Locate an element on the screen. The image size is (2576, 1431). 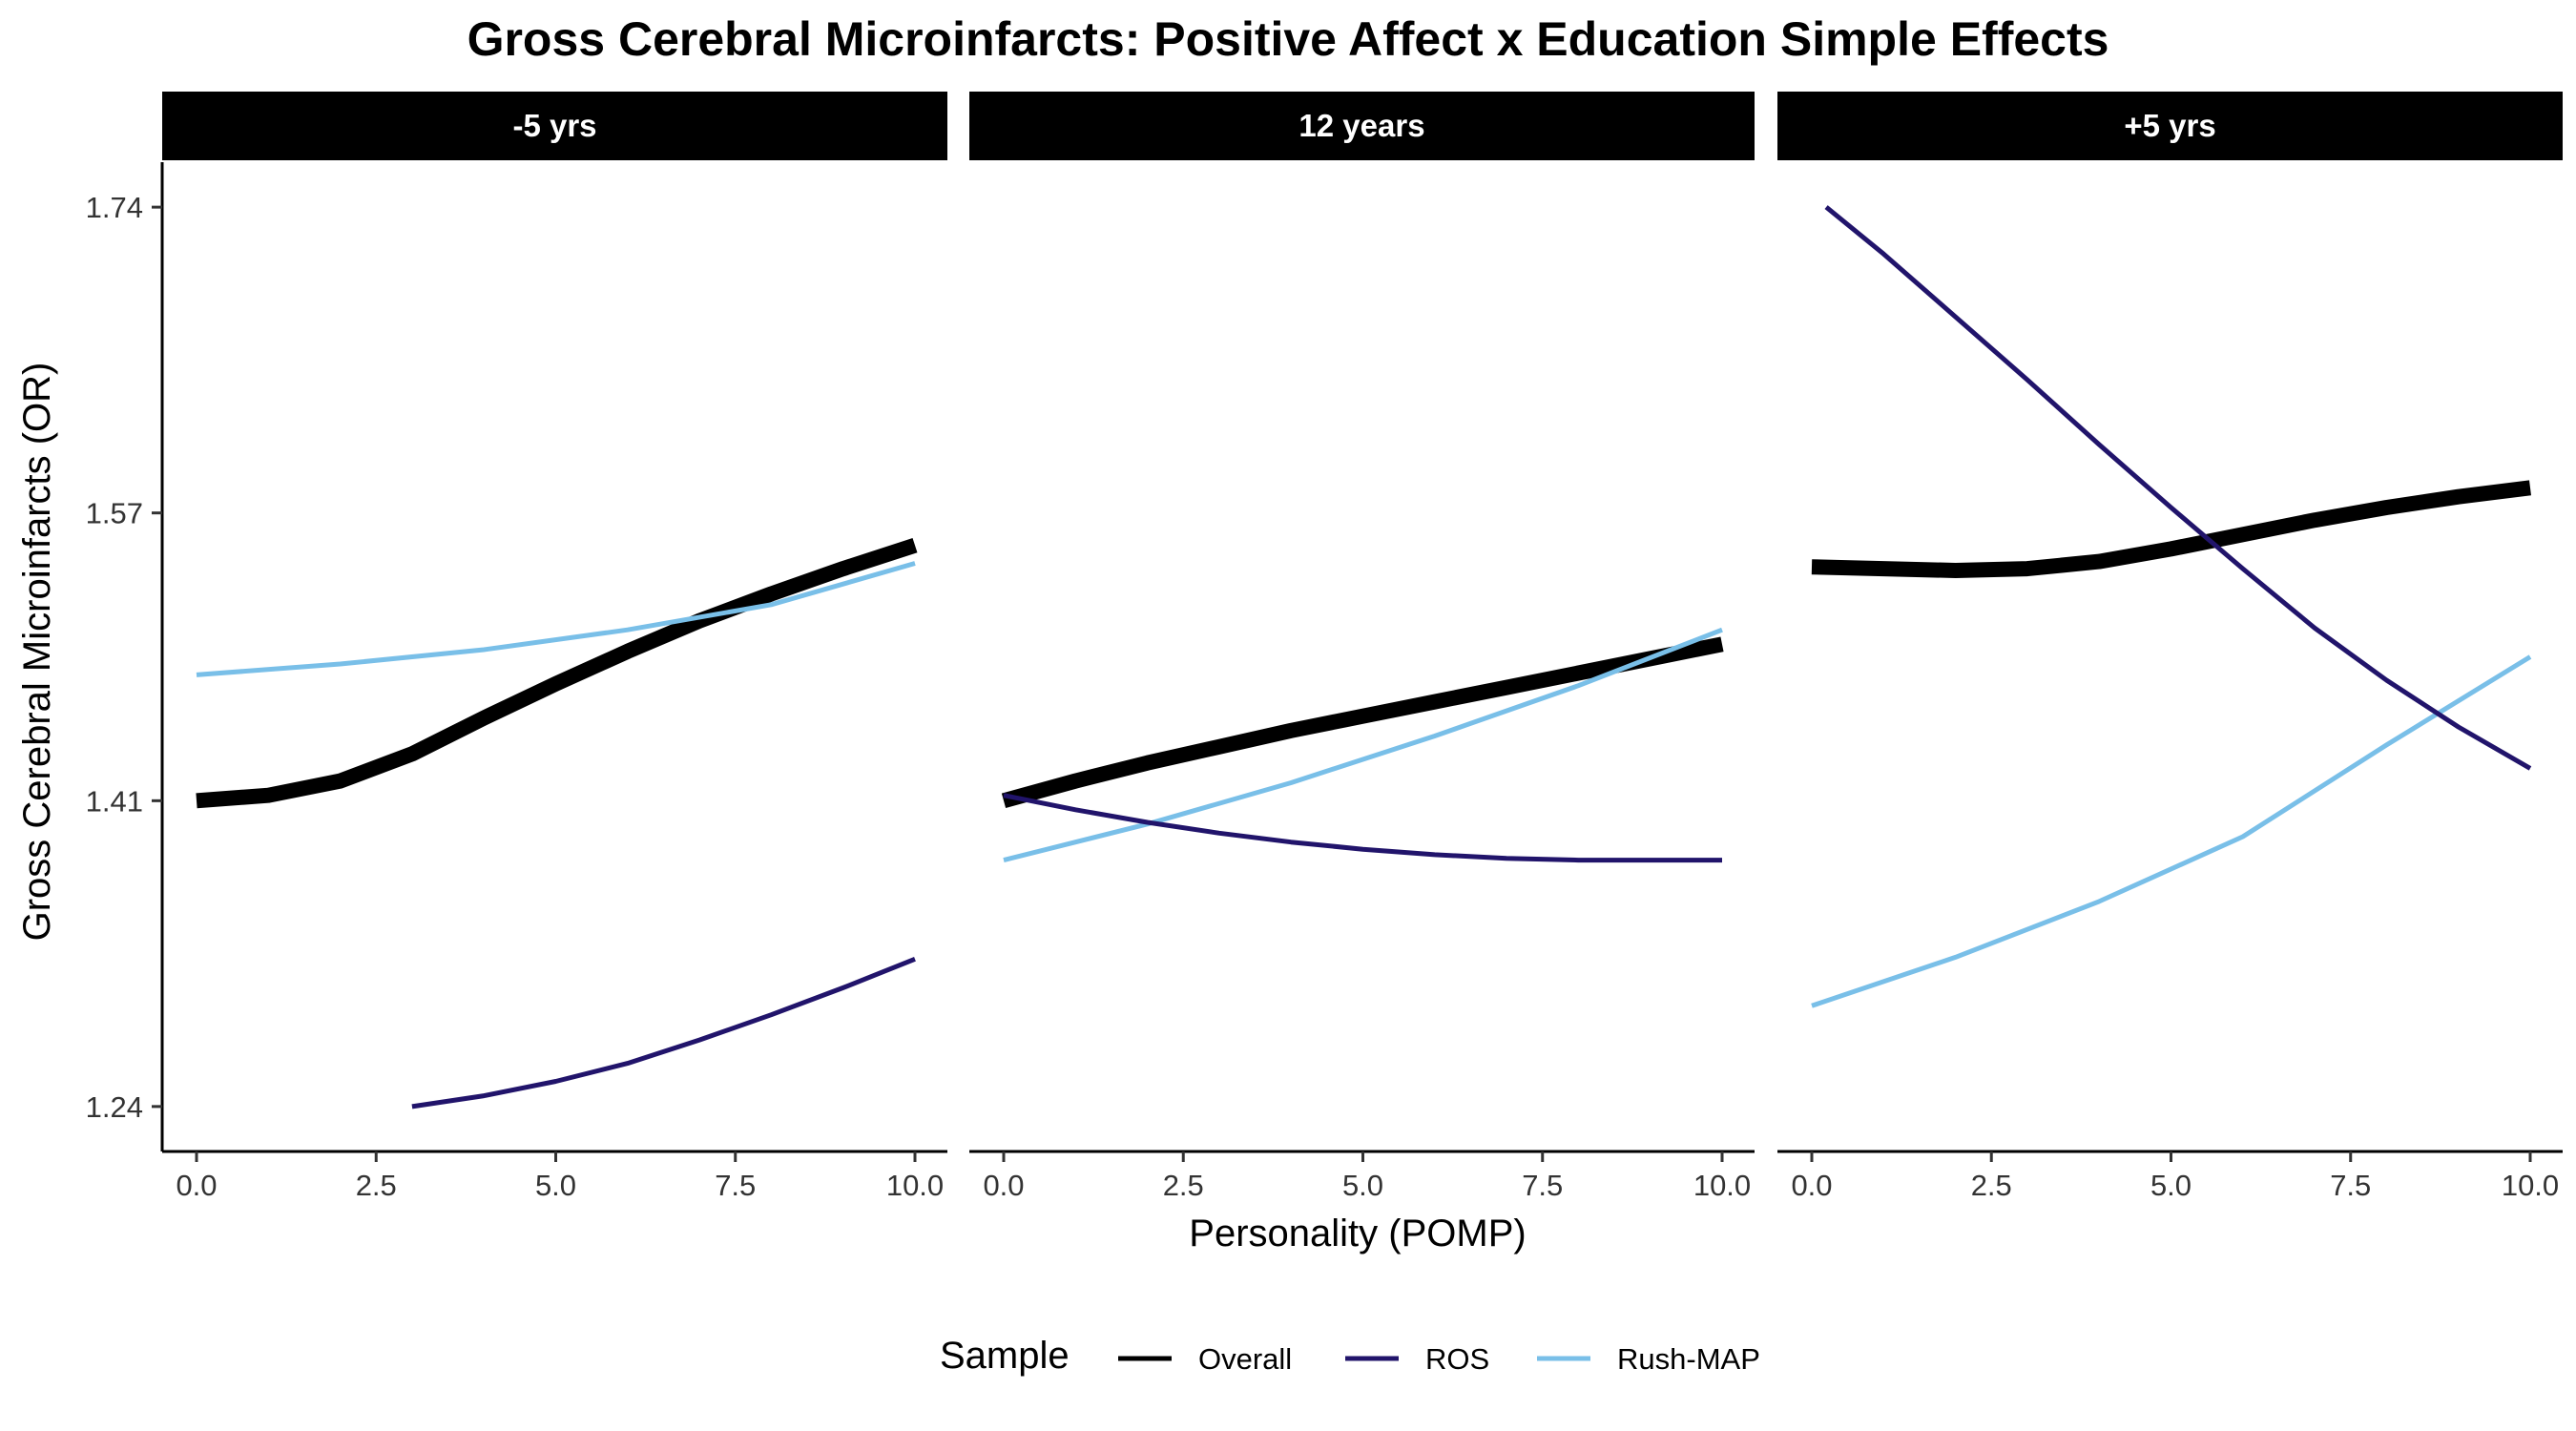
facet-label: -5 yrs is located at coordinates (554, 125).